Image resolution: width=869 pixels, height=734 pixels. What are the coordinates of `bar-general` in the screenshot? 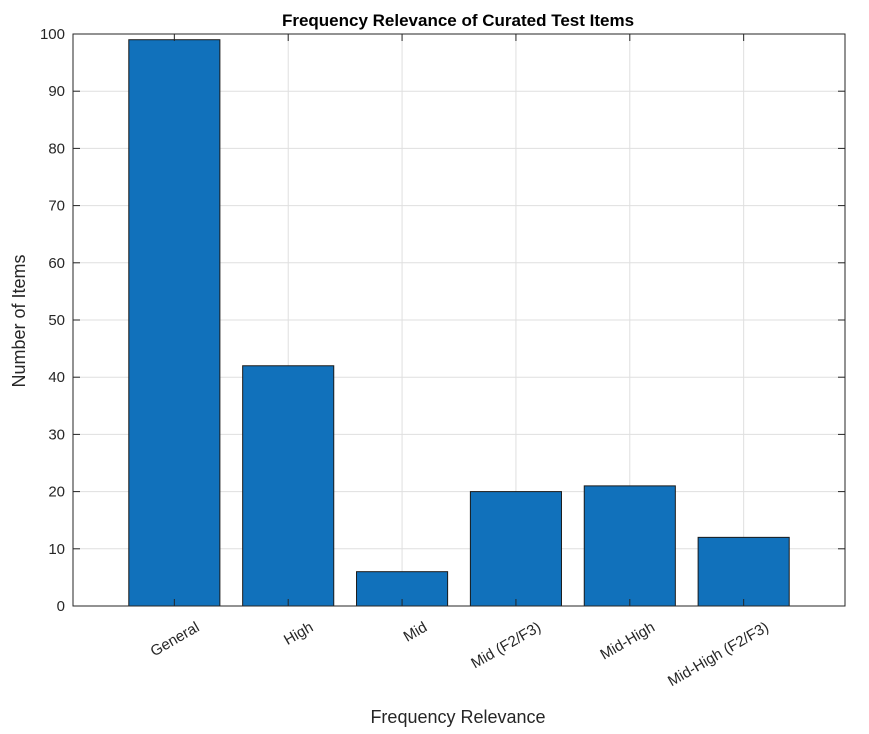 It's located at (174, 323).